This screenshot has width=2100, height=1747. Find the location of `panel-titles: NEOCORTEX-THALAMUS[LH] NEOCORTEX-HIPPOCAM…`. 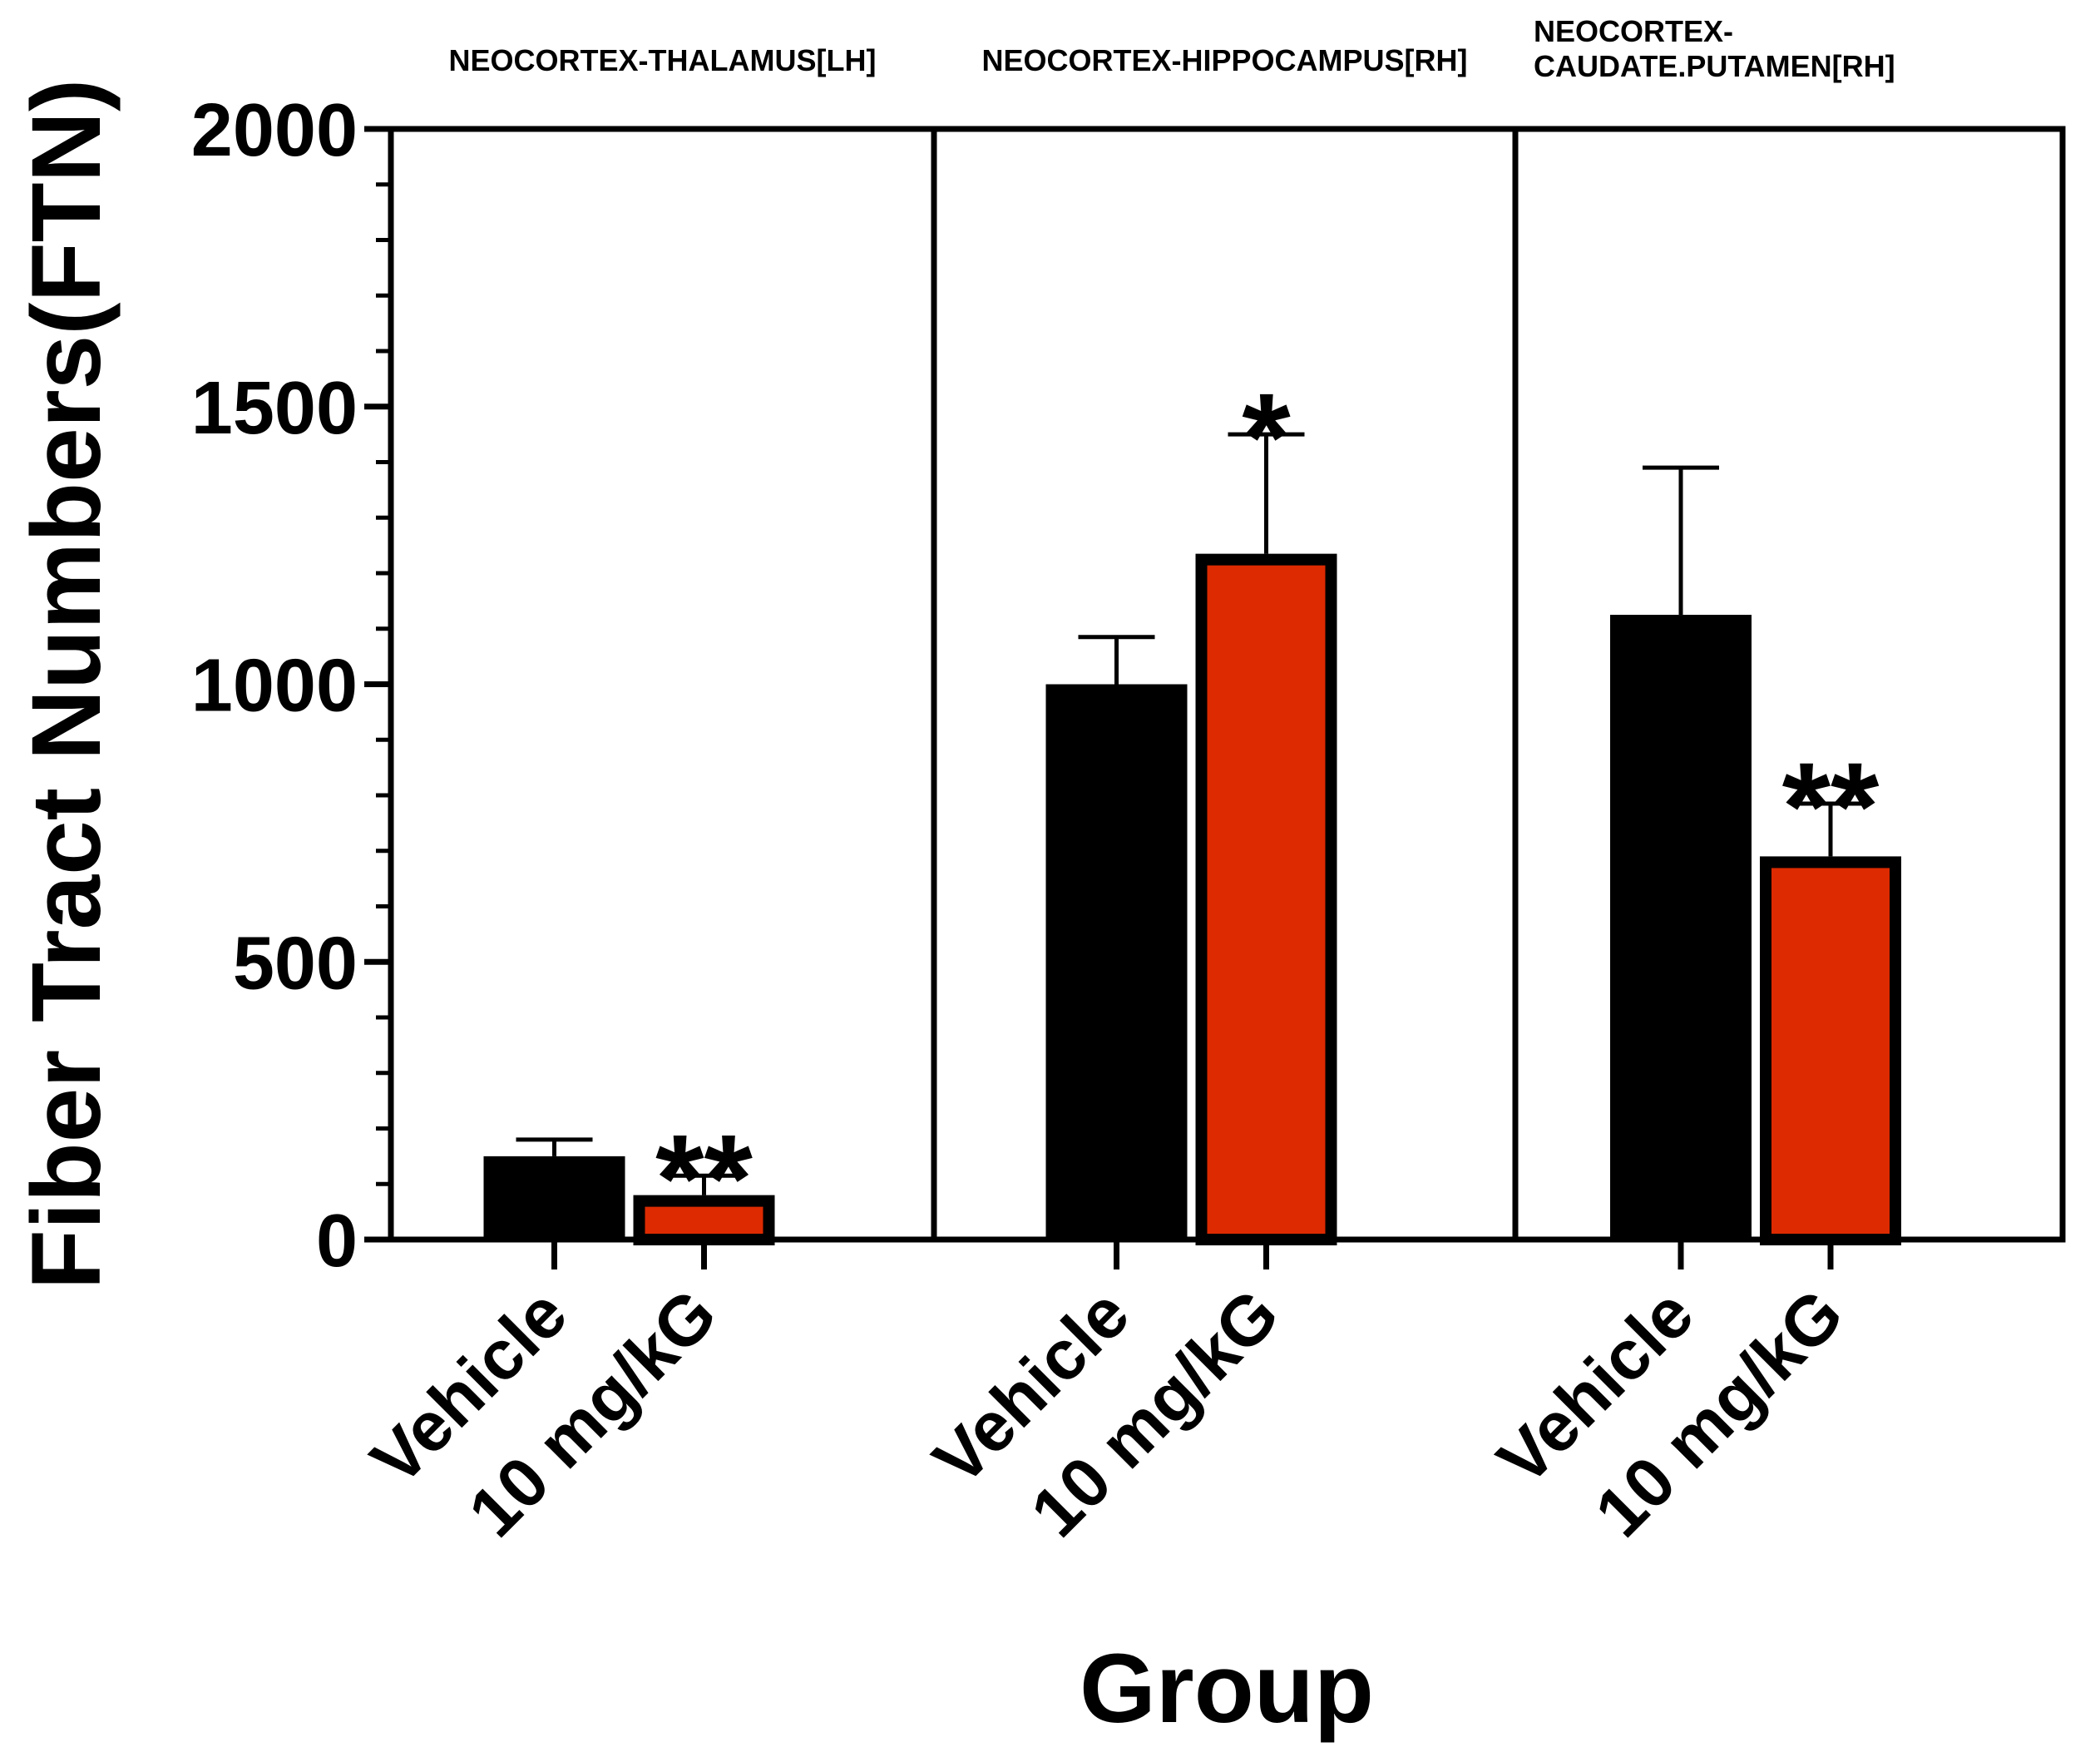

panel-titles: NEOCORTEX-THALAMUS[LH] NEOCORTEX-HIPPOCAM… is located at coordinates (1172, 48).